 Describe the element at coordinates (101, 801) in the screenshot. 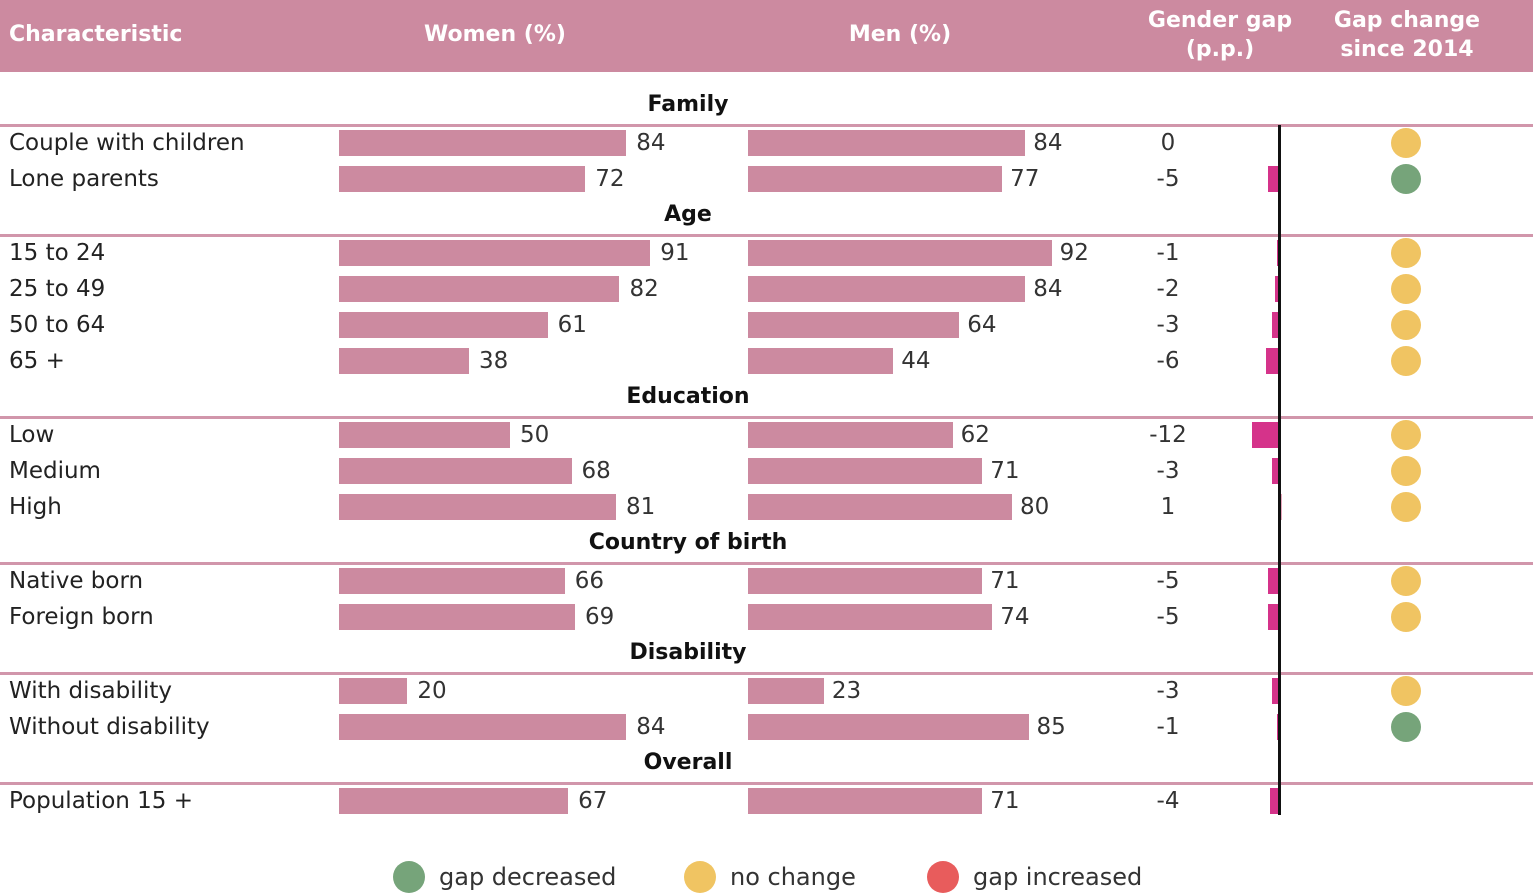

I see `row-label: Population 15 +` at that location.